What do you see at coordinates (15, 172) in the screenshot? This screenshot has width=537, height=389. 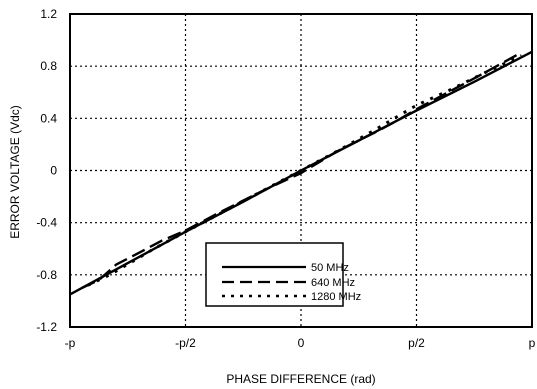 I see `y-axis-label: ERROR VOLTAGE (Vdc)` at bounding box center [15, 172].